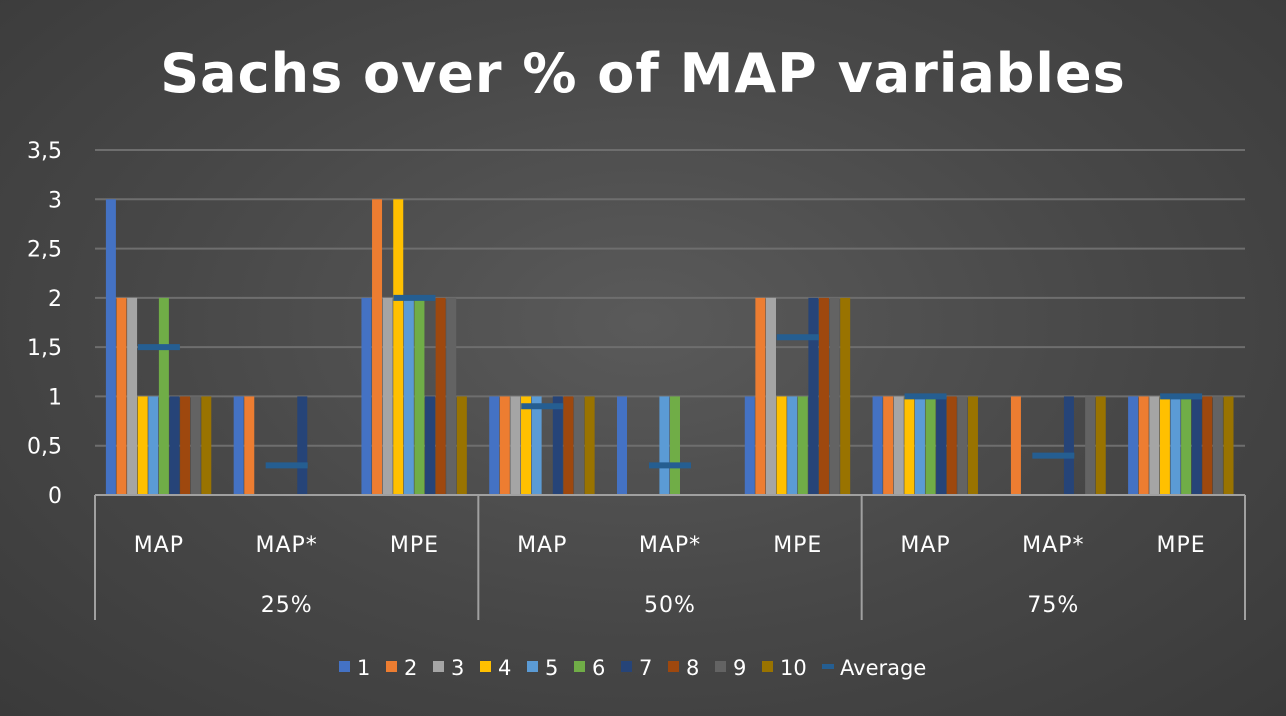  What do you see at coordinates (636, 668) in the screenshot?
I see `legend-item: 7` at bounding box center [636, 668].